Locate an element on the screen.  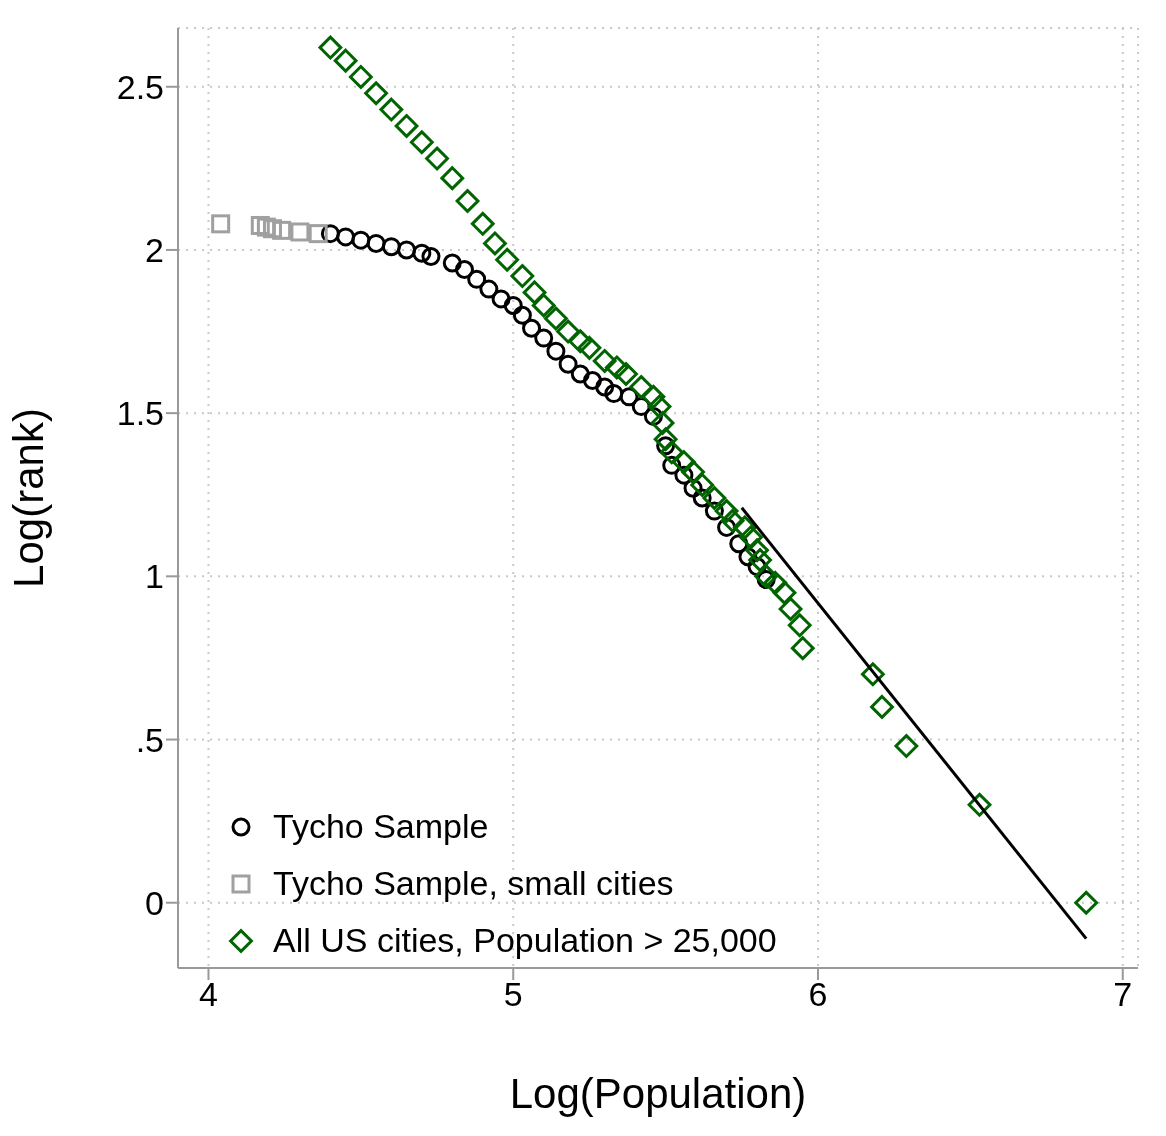
y-tick-label: .5 is located at coordinates (149, 739).